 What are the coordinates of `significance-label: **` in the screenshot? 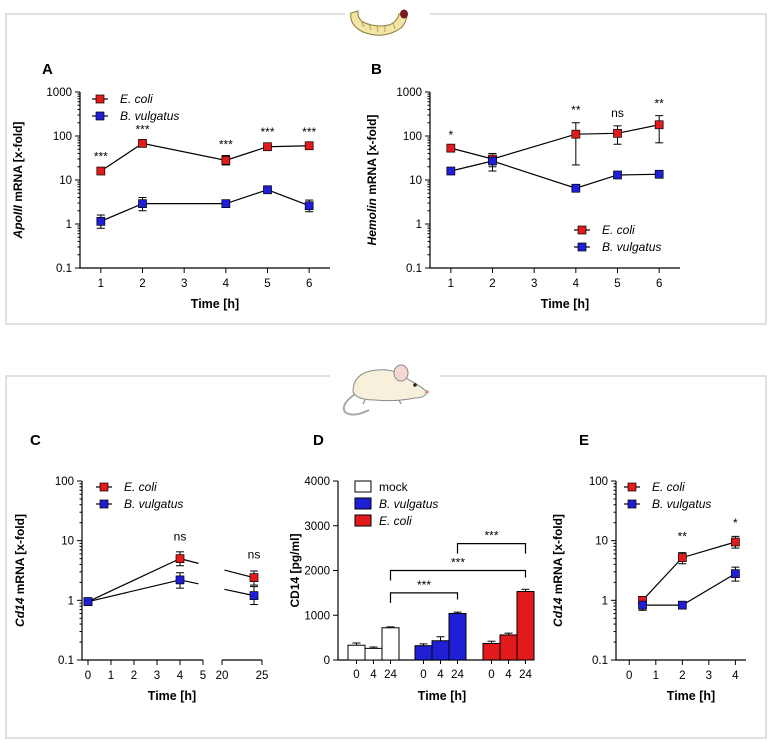 It's located at (683, 537).